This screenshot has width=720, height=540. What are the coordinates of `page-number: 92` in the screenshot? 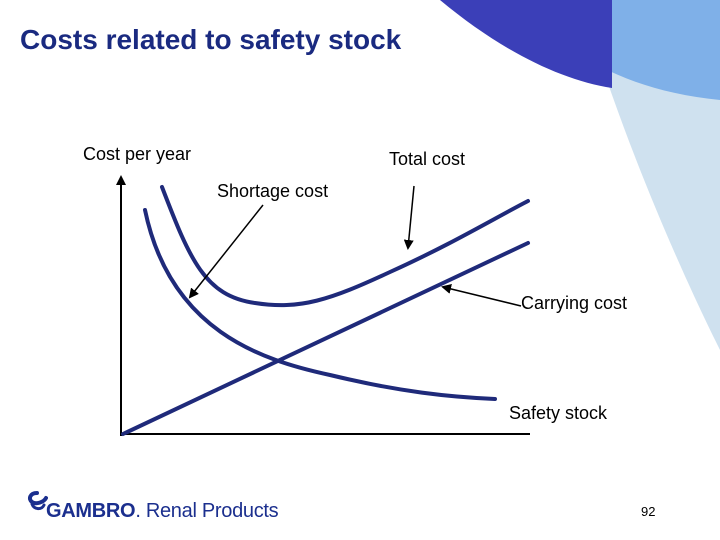 It's located at (648, 511).